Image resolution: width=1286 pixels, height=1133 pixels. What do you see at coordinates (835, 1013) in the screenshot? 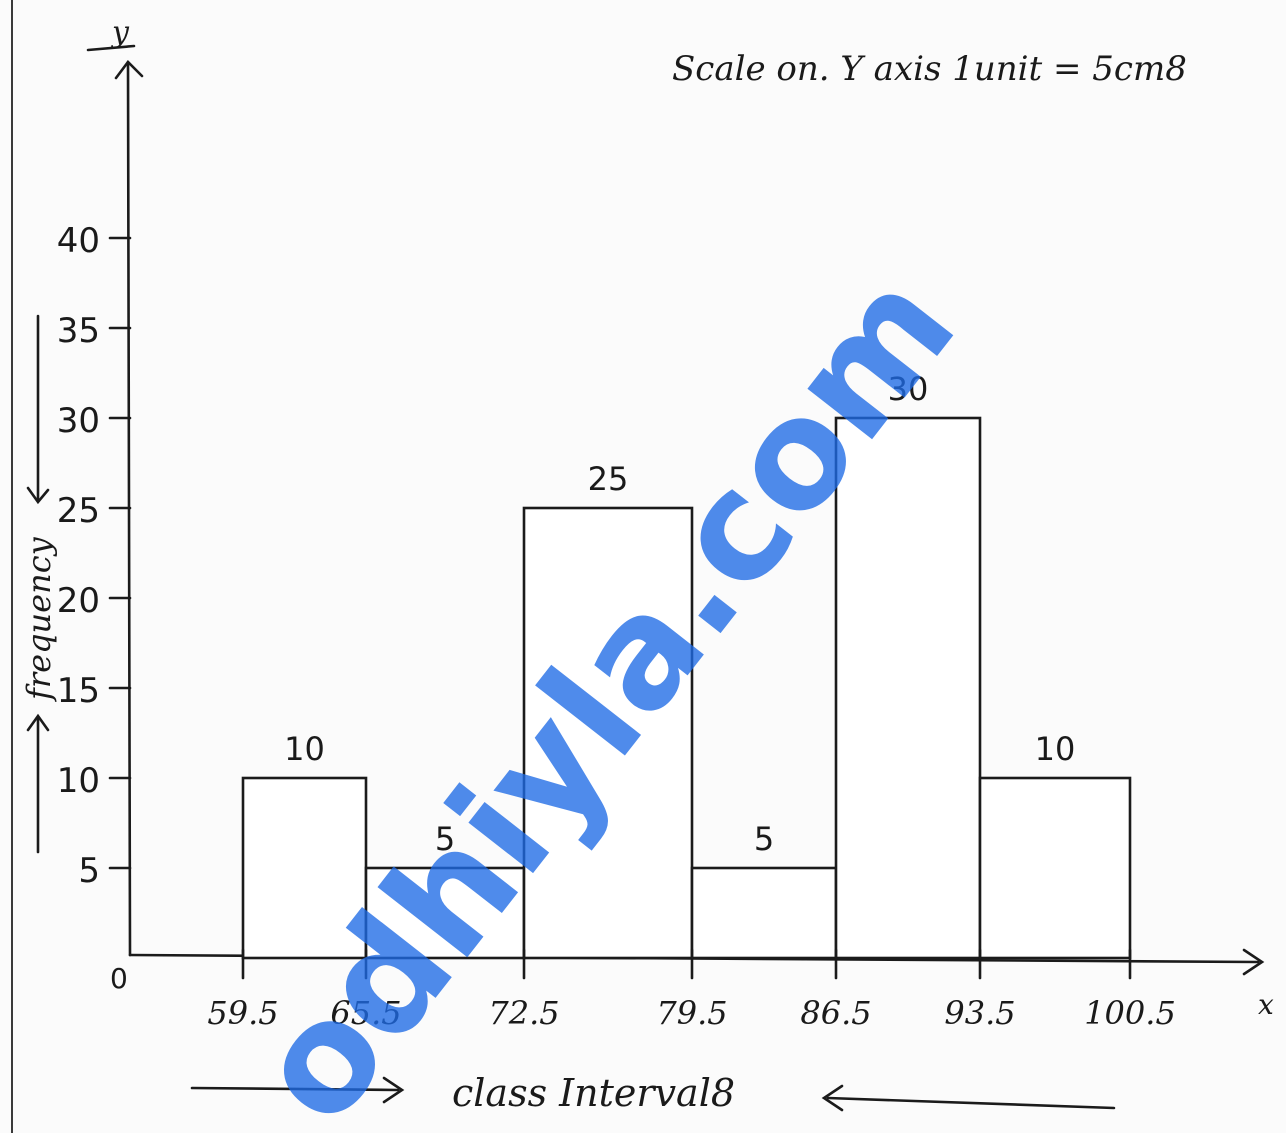
I see `x-tick-label: 86.5` at bounding box center [835, 1013].